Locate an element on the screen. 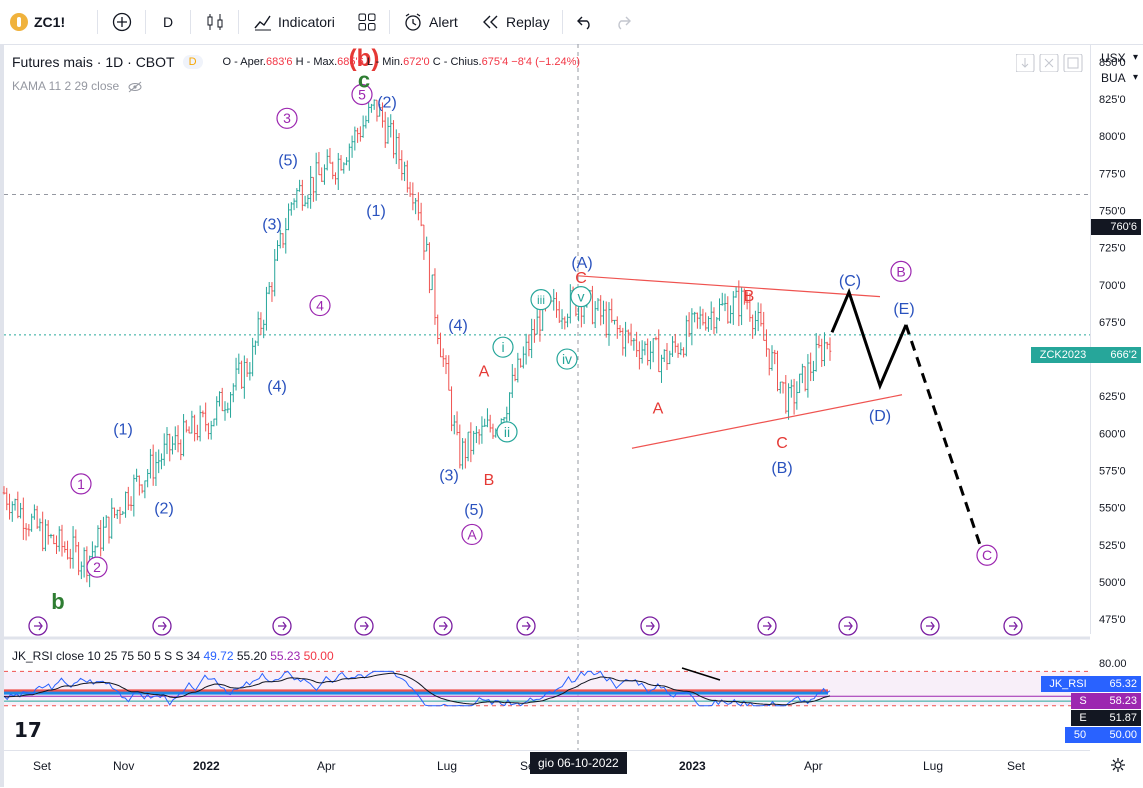  wave-label: v is located at coordinates (581, 297).